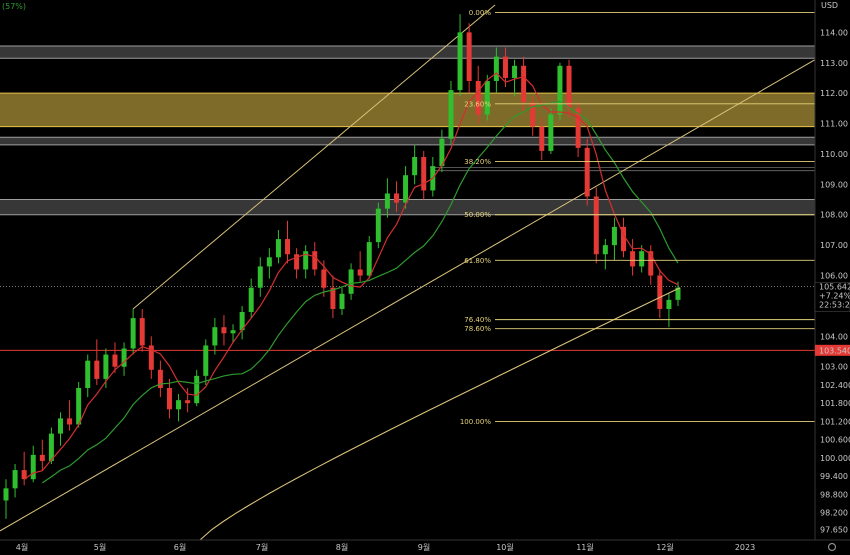 The height and width of the screenshot is (555, 850). What do you see at coordinates (477, 162) in the screenshot?
I see `fib-level-label: 38.20%` at bounding box center [477, 162].